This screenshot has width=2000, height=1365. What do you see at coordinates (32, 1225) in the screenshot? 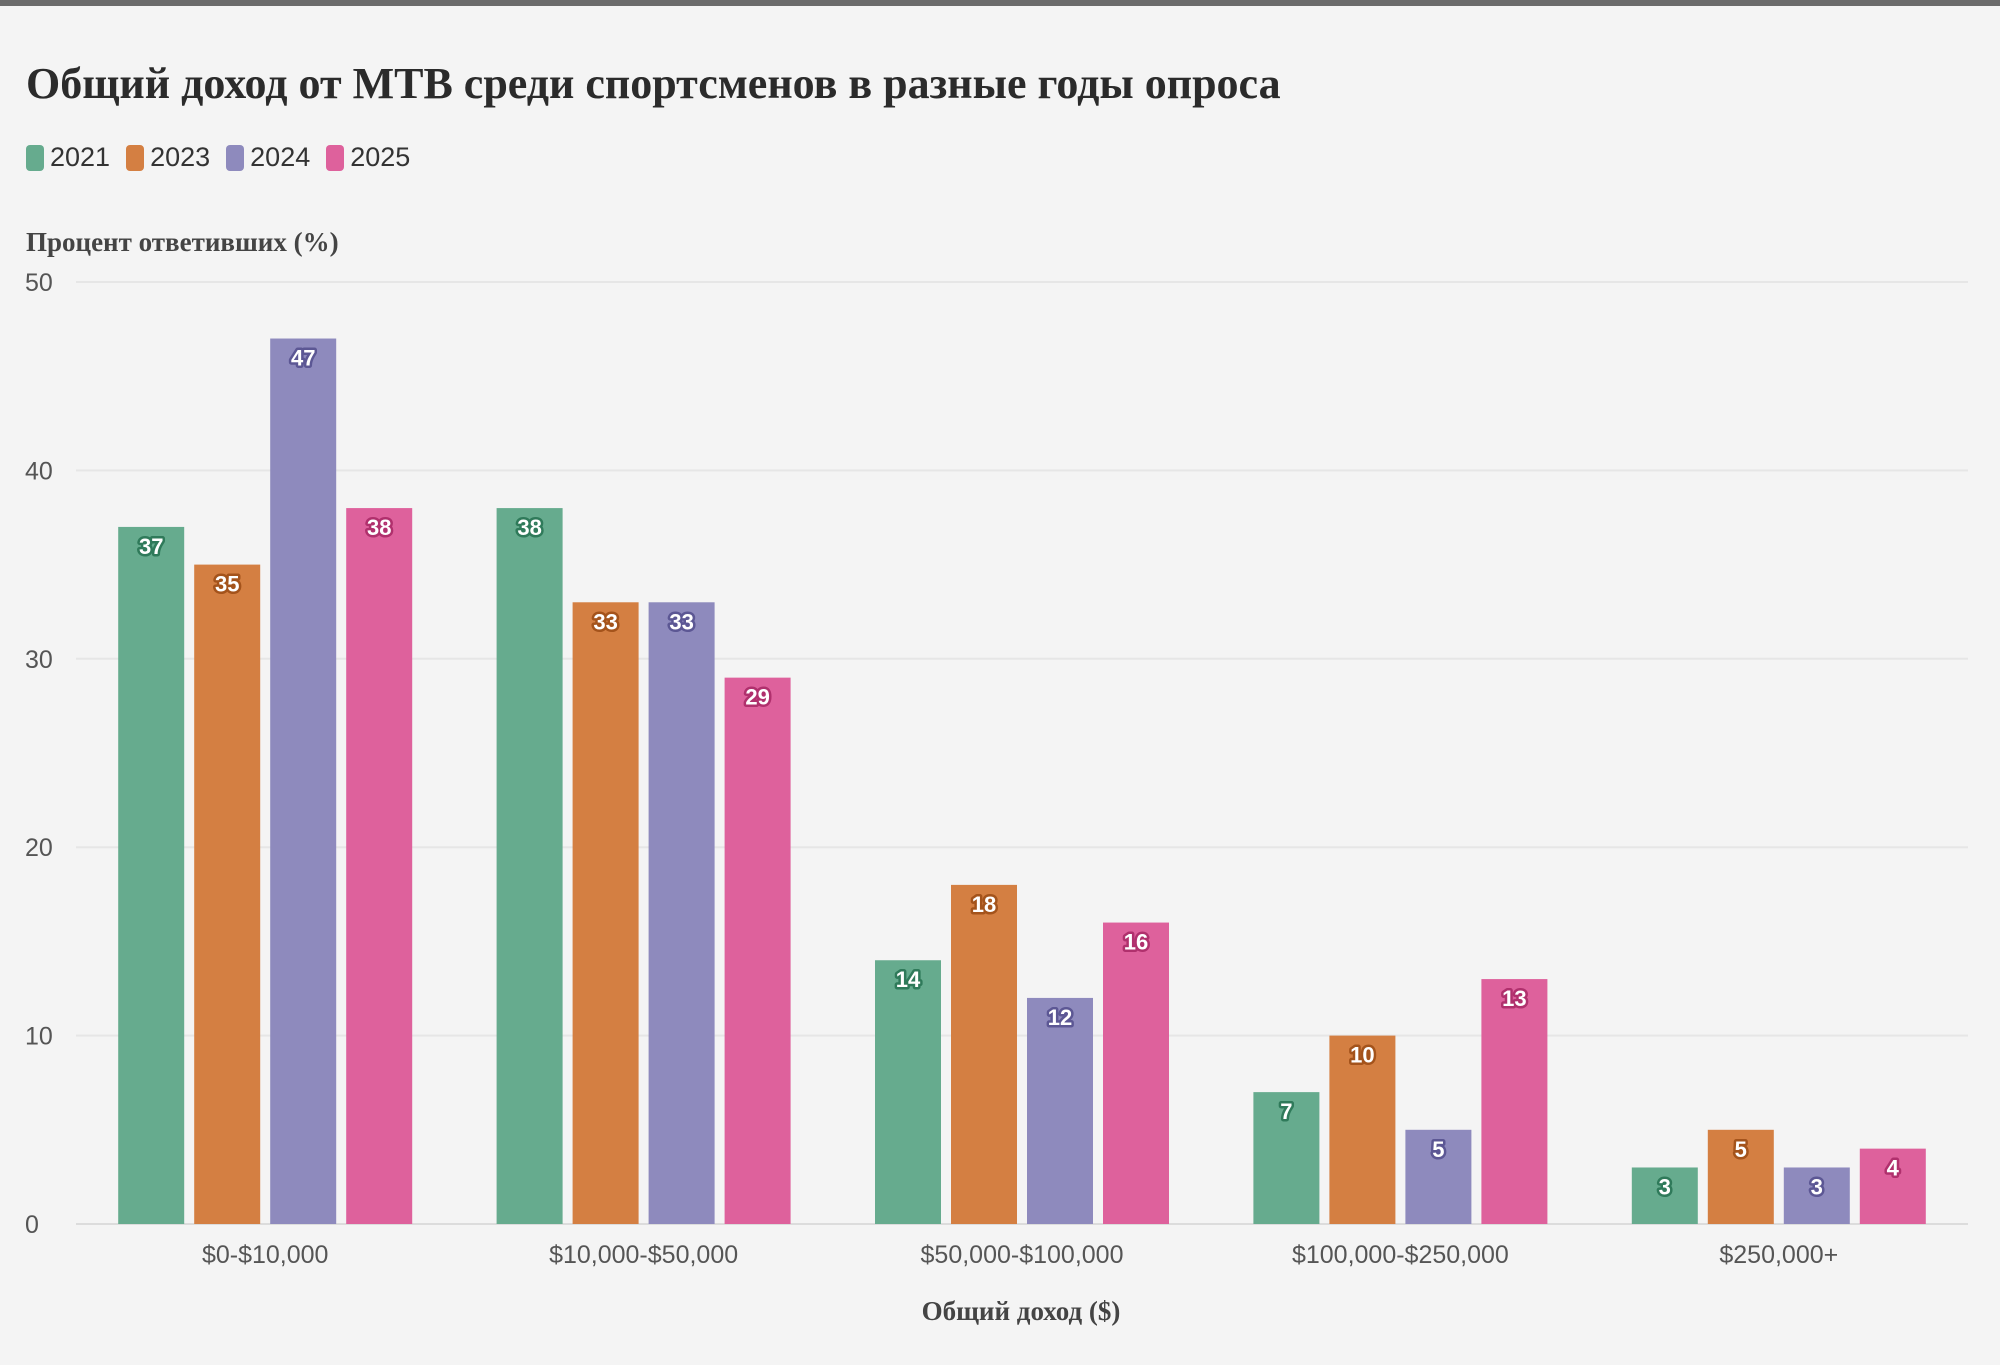
I see `y-tick-label: 0` at bounding box center [32, 1225].